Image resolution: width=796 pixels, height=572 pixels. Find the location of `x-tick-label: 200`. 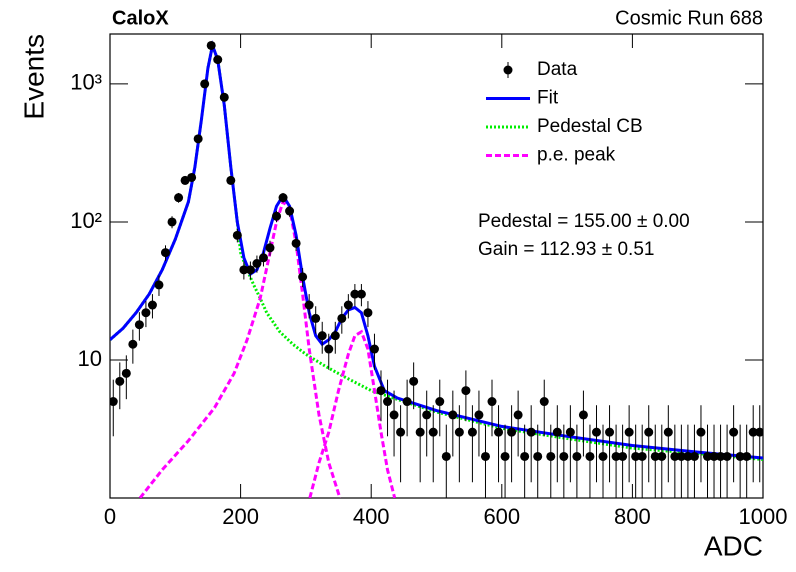

x-tick-label: 200 is located at coordinates (240, 516).